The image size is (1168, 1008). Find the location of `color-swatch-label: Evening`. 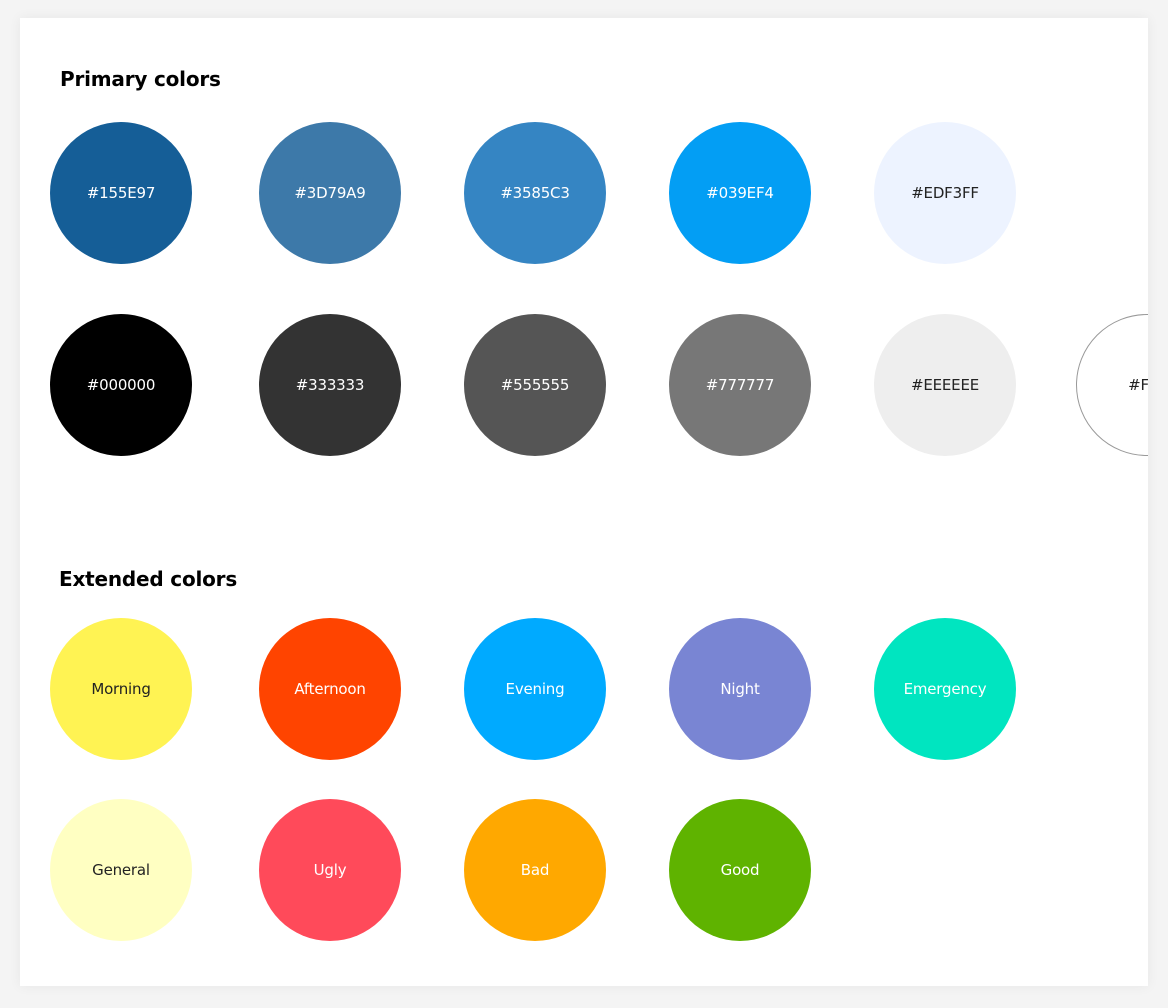

color-swatch-label: Evening is located at coordinates (535, 689).